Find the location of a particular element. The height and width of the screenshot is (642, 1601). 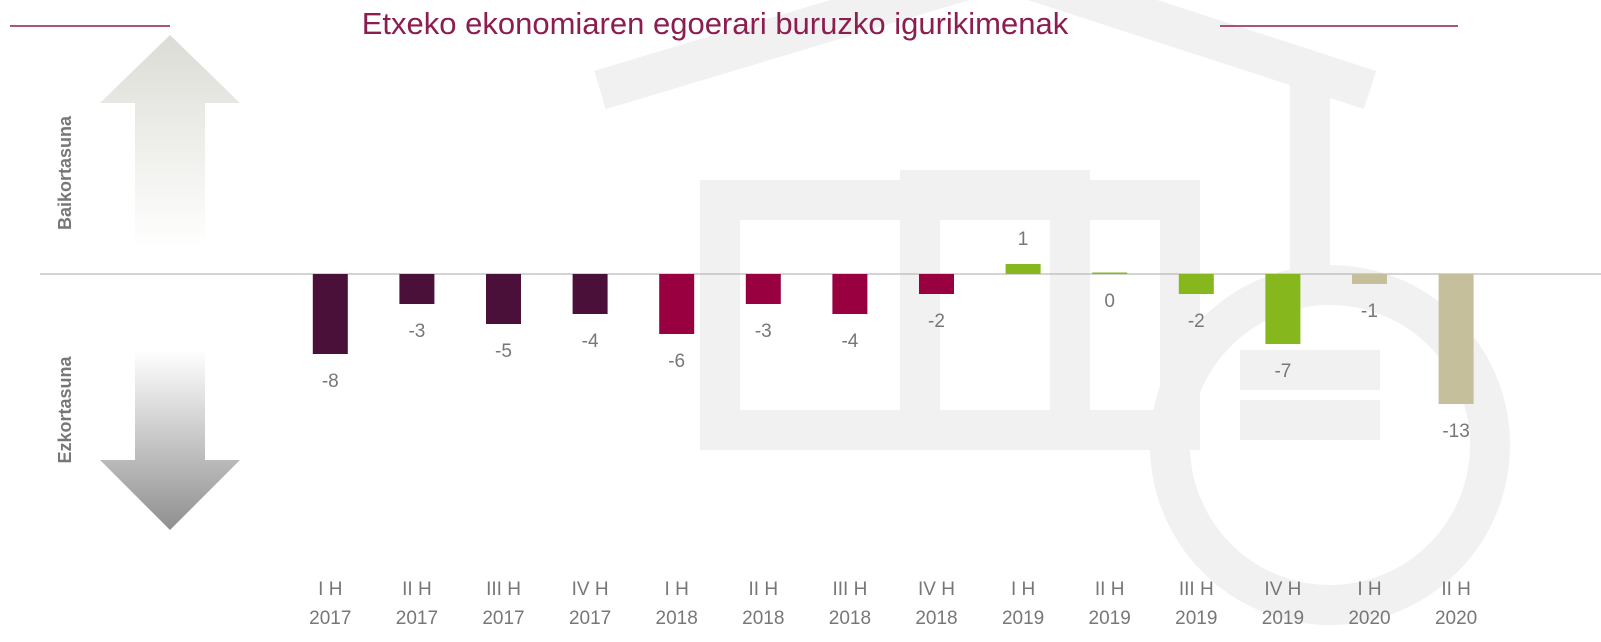

data-label: 0 is located at coordinates (1109, 301).